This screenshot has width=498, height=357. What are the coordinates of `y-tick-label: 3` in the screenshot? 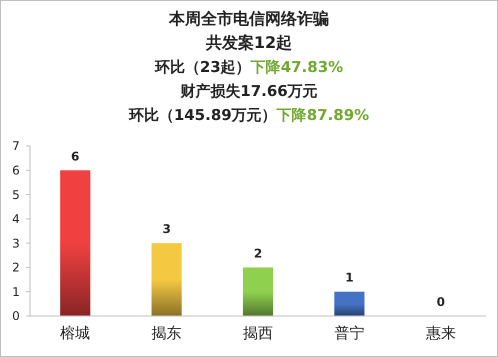 It's located at (16, 243).